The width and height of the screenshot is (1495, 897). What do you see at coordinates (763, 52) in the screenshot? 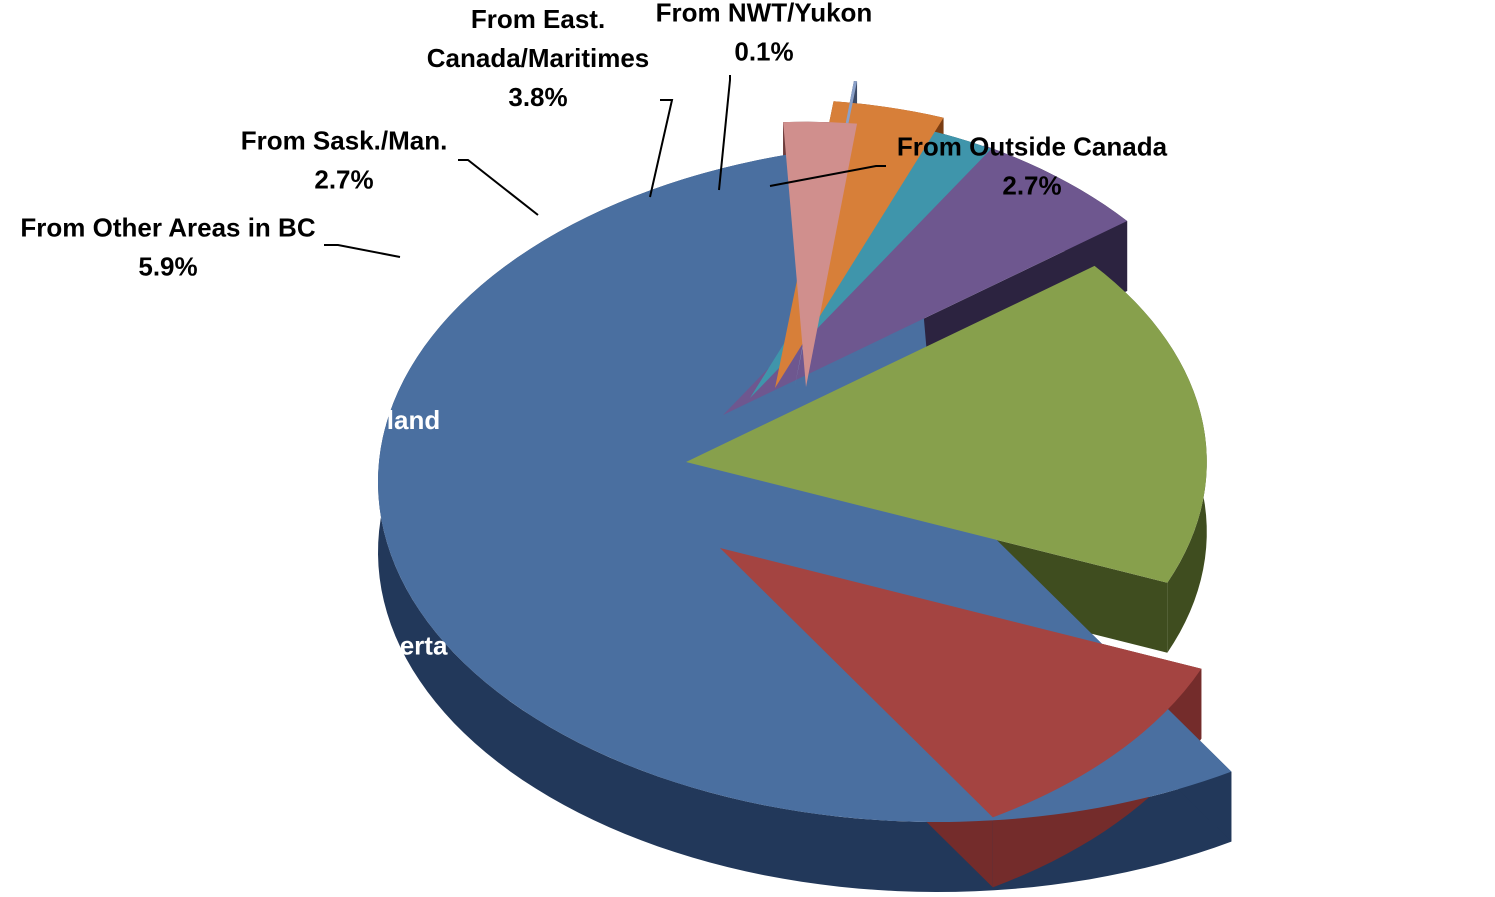
I see `slice-value-6: 0.1%` at bounding box center [763, 52].